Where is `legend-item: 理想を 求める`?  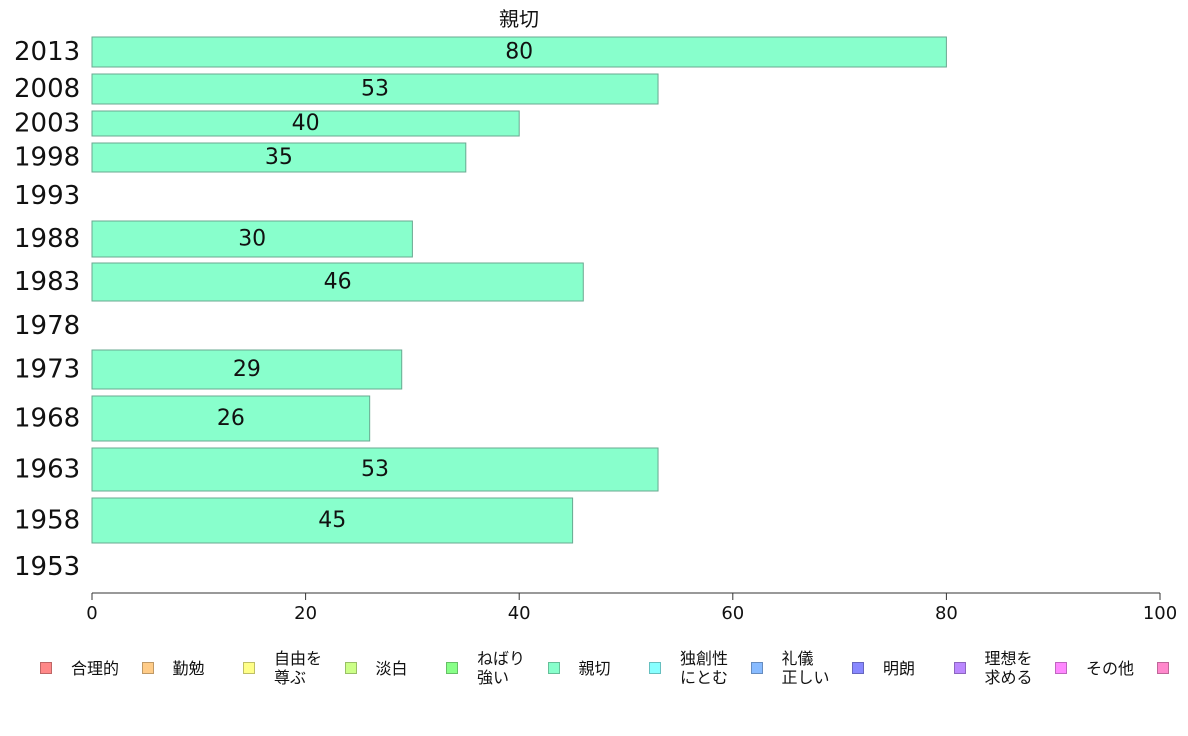 legend-item: 理想を 求める is located at coordinates (993, 668).